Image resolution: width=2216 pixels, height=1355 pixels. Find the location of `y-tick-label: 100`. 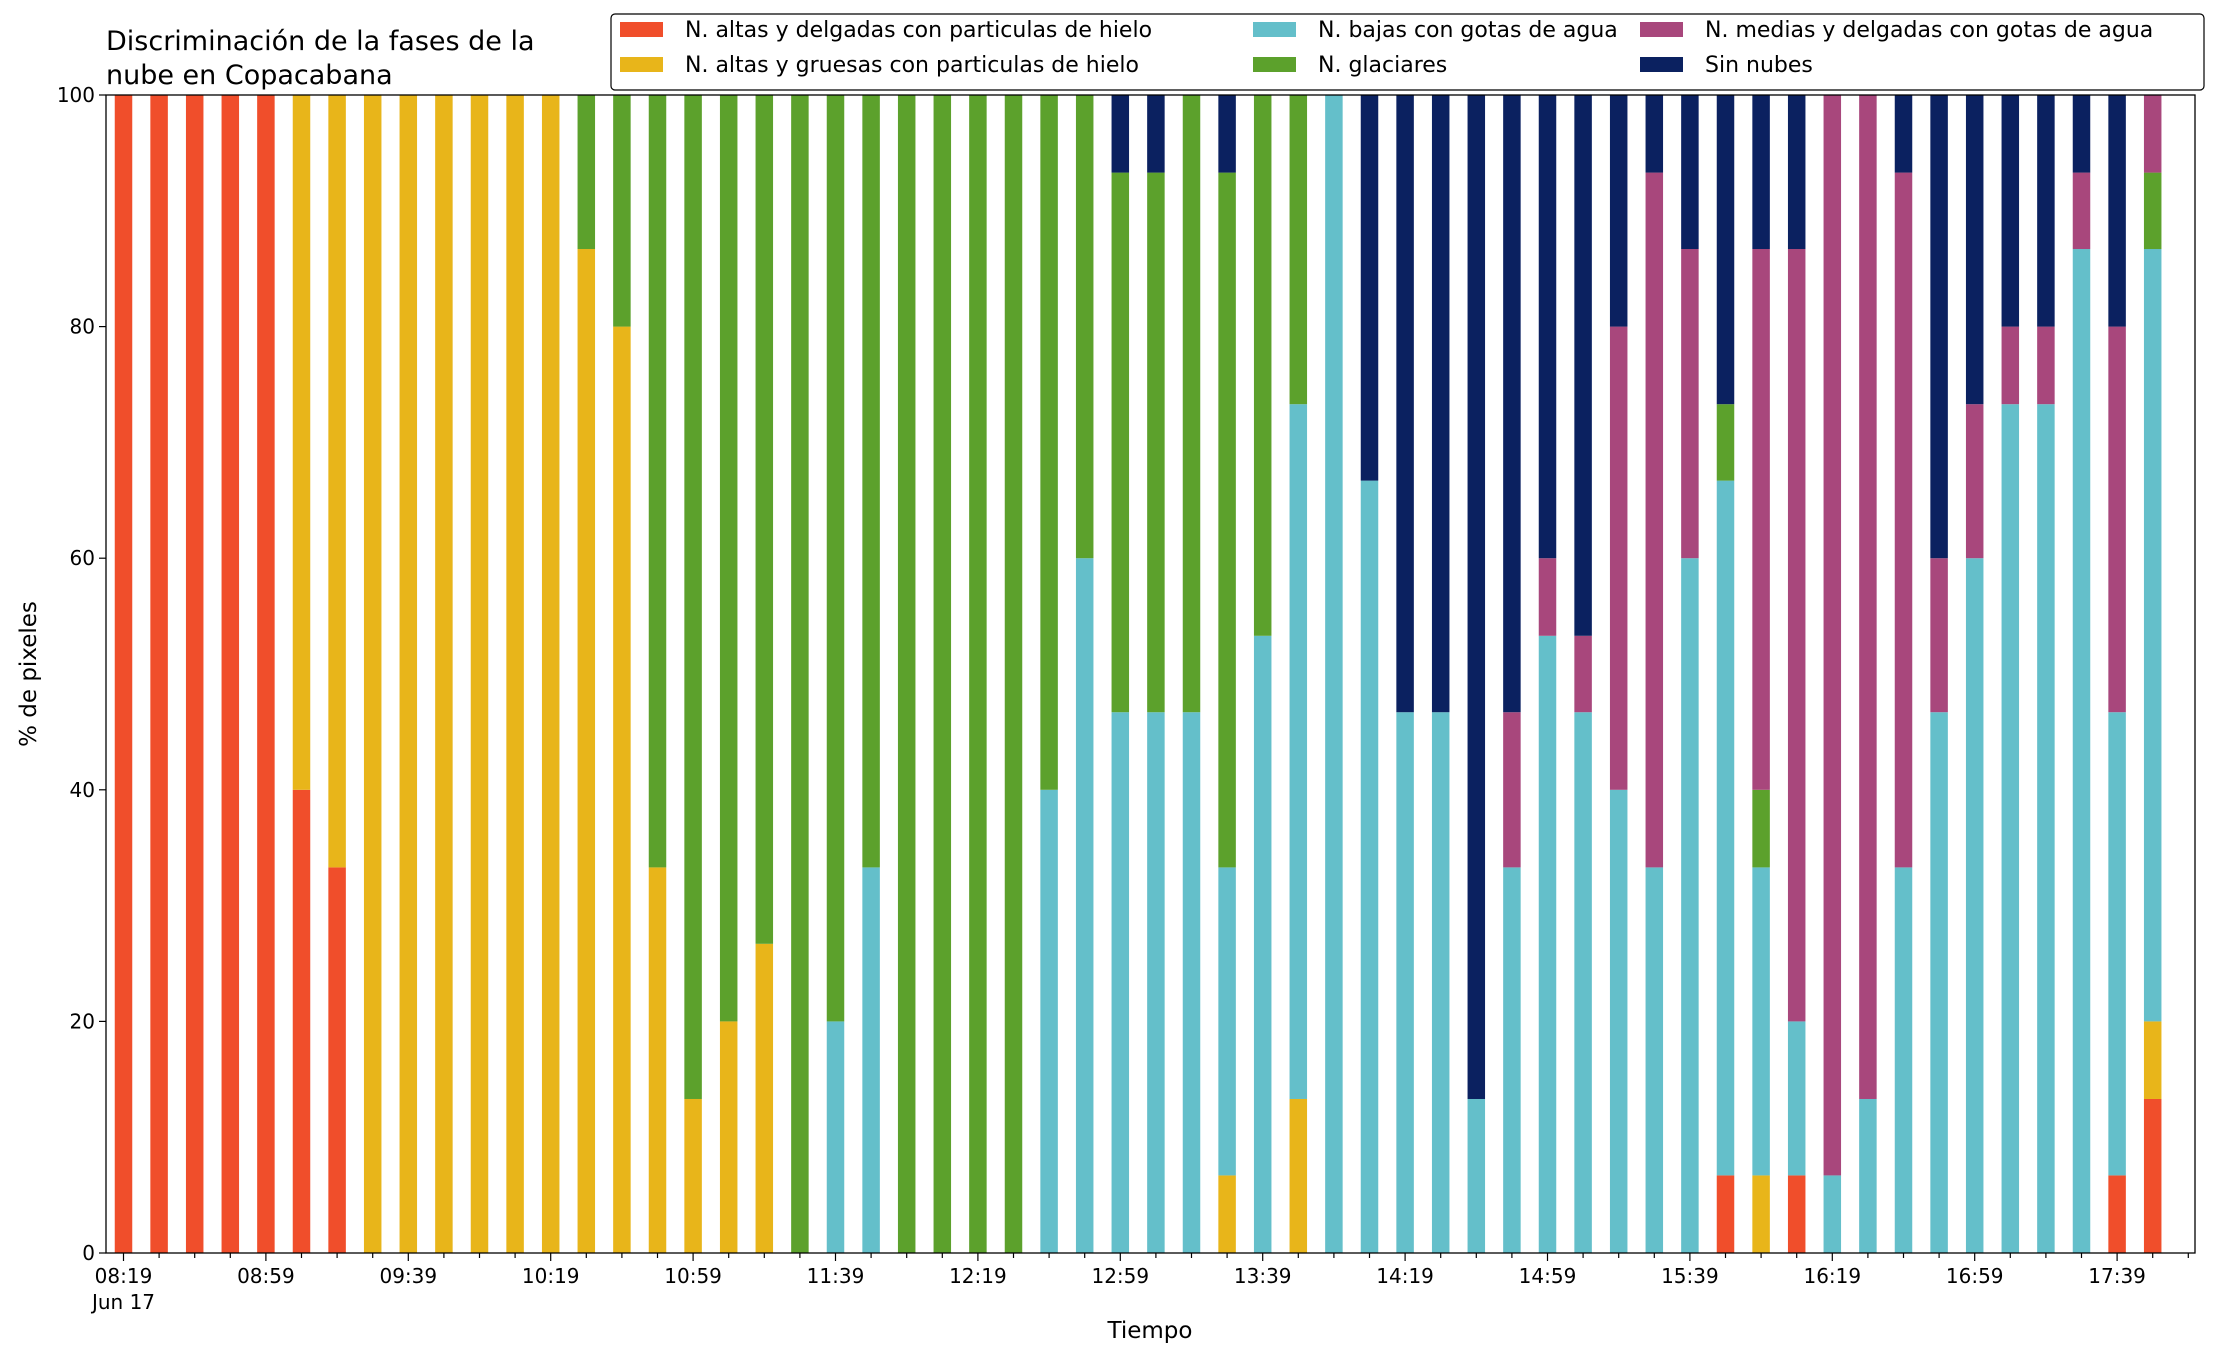

y-tick-label: 100 is located at coordinates (76, 95).